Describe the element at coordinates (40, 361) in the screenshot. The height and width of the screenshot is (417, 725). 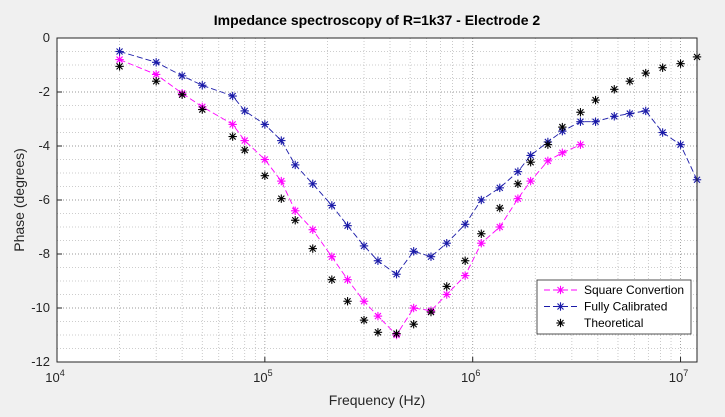
I see `y-tick-label: -12` at that location.